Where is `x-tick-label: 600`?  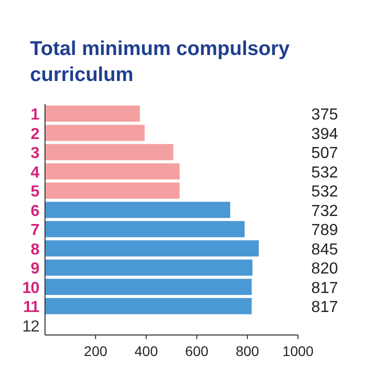 x-tick-label: 600 is located at coordinates (197, 351).